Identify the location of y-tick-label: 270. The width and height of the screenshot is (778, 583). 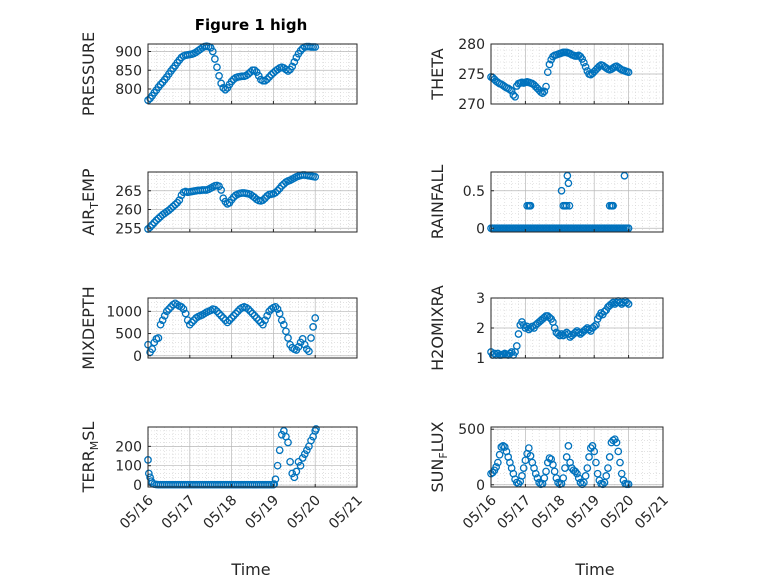
(471, 105).